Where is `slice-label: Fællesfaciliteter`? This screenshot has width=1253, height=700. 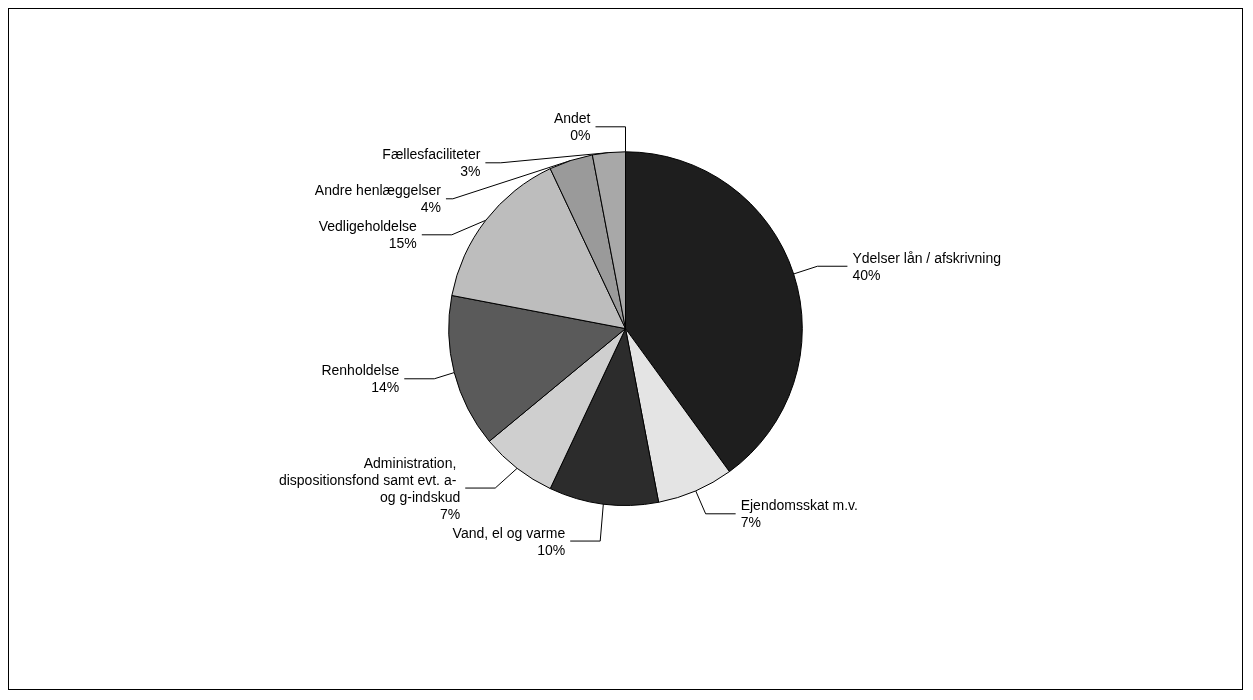
slice-label: Fællesfaciliteter is located at coordinates (431, 154).